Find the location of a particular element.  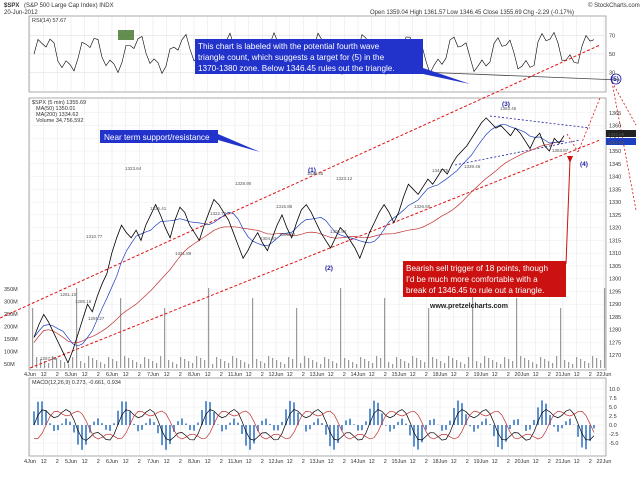

price-level-label: 1281.10 is located at coordinates (68, 294).